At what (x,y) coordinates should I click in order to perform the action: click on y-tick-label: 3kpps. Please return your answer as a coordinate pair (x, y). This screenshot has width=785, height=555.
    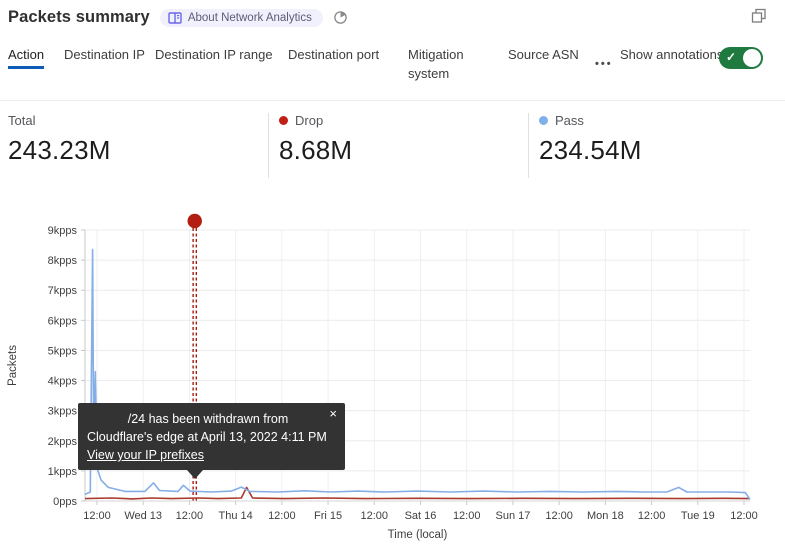
    Looking at the image, I should click on (63, 412).